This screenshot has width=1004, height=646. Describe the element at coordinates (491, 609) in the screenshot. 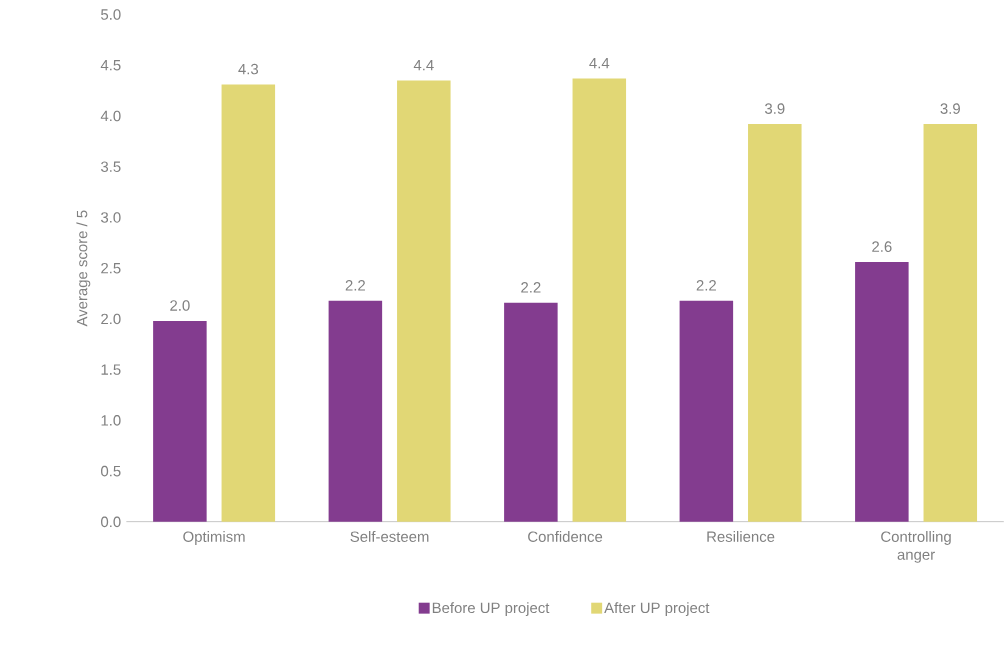

I see `legend-label: Before UP project` at that location.